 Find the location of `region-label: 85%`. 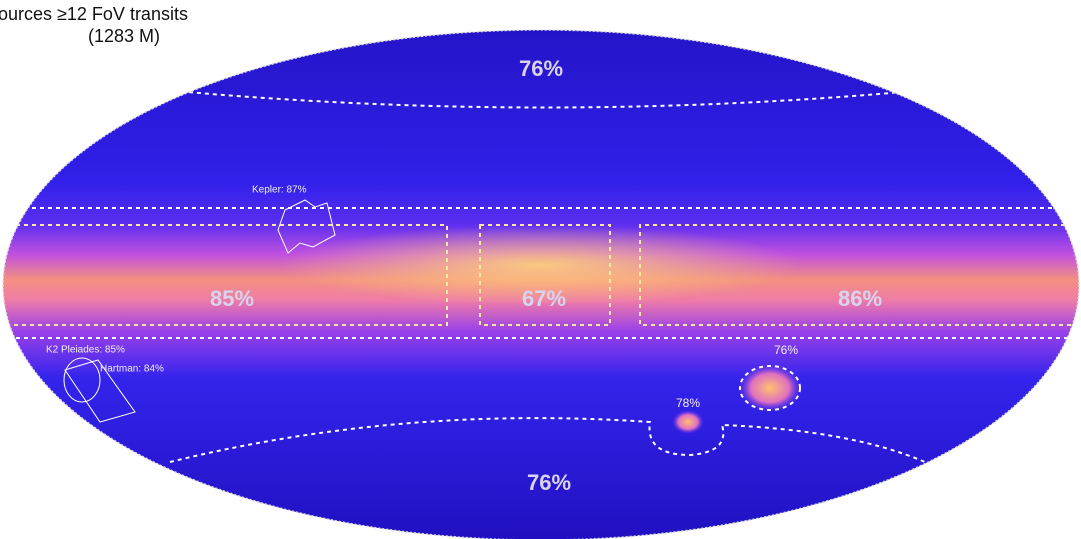

region-label: 85% is located at coordinates (232, 298).